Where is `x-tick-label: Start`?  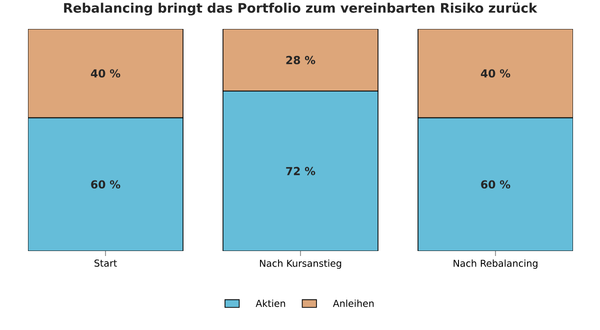
x-tick-label: Start is located at coordinates (105, 263).